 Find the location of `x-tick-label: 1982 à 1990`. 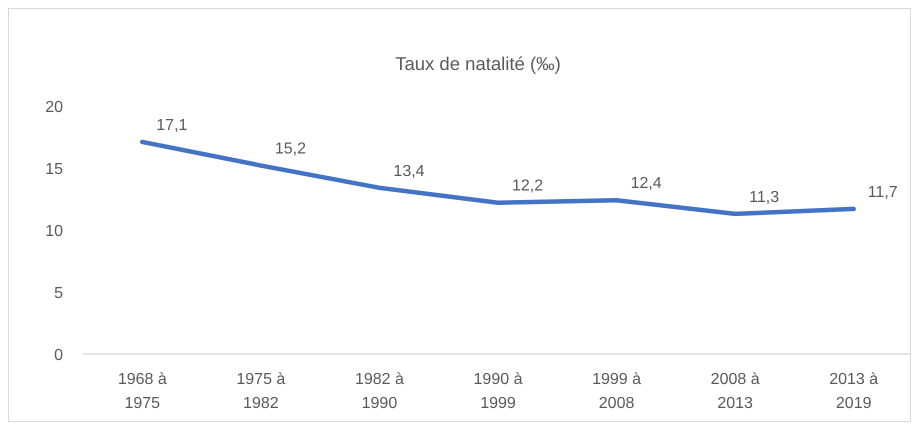

x-tick-label: 1982 à 1990 is located at coordinates (379, 391).